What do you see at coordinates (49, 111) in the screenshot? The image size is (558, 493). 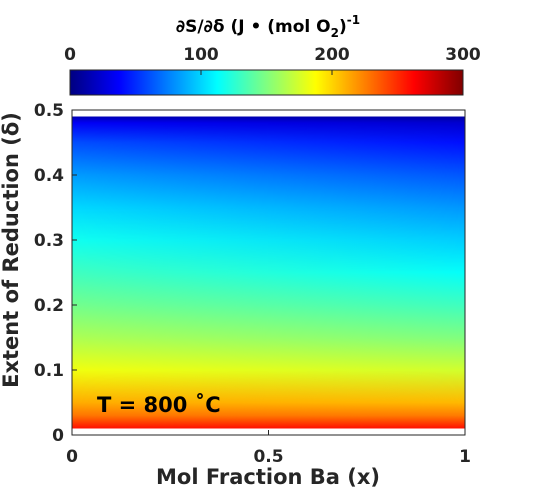 I see `y-tick-label: 0.5` at bounding box center [49, 111].